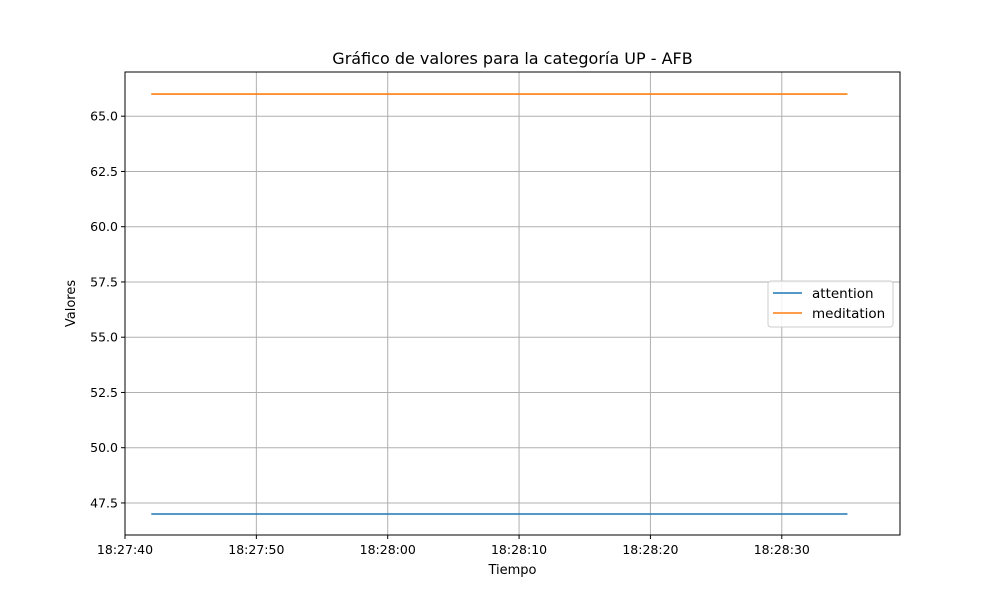  What do you see at coordinates (650, 549) in the screenshot?
I see `x-tick-label: 18:28:20` at bounding box center [650, 549].